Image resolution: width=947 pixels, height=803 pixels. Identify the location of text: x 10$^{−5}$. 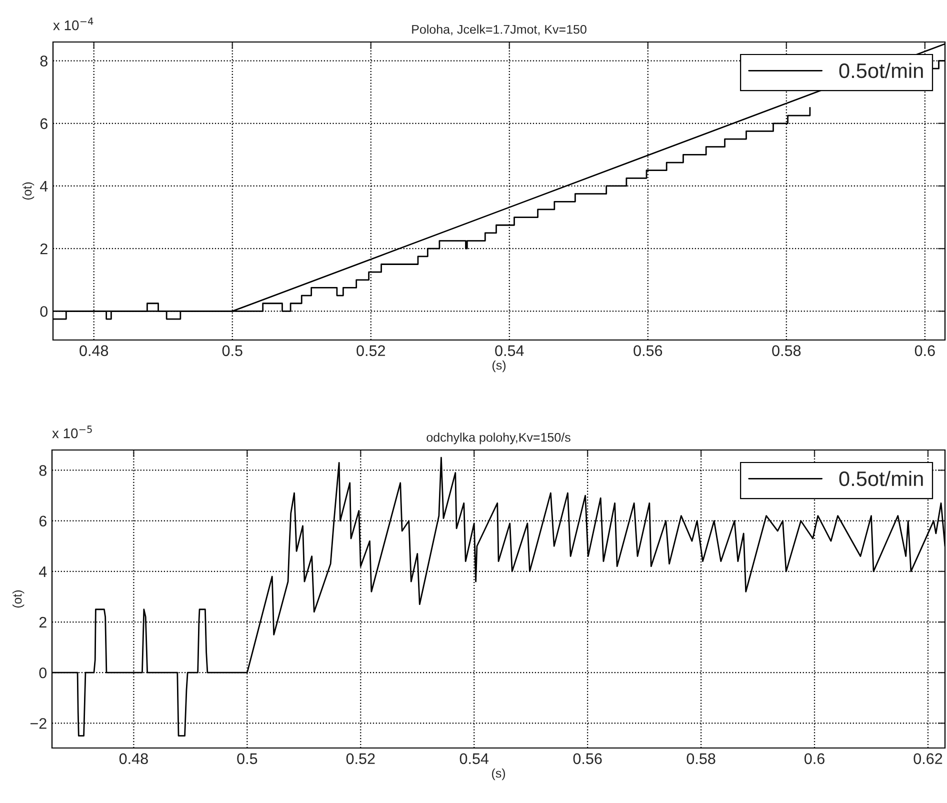
(72, 432).